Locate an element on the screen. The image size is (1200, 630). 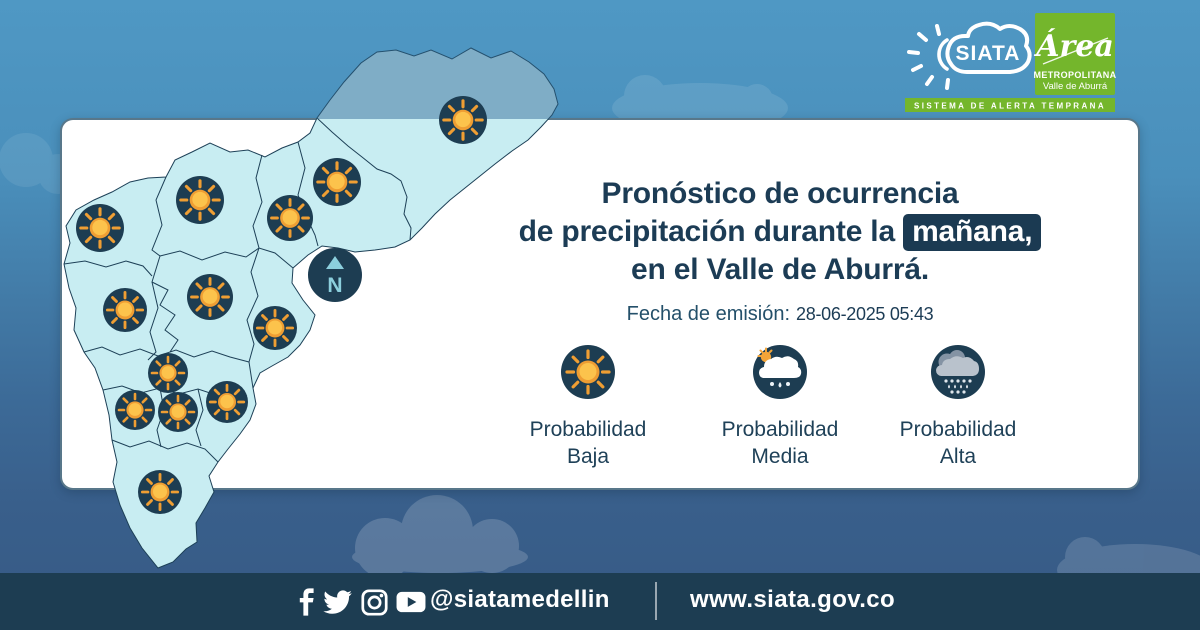
area-script-text: Área is located at coordinates (1073, 46).